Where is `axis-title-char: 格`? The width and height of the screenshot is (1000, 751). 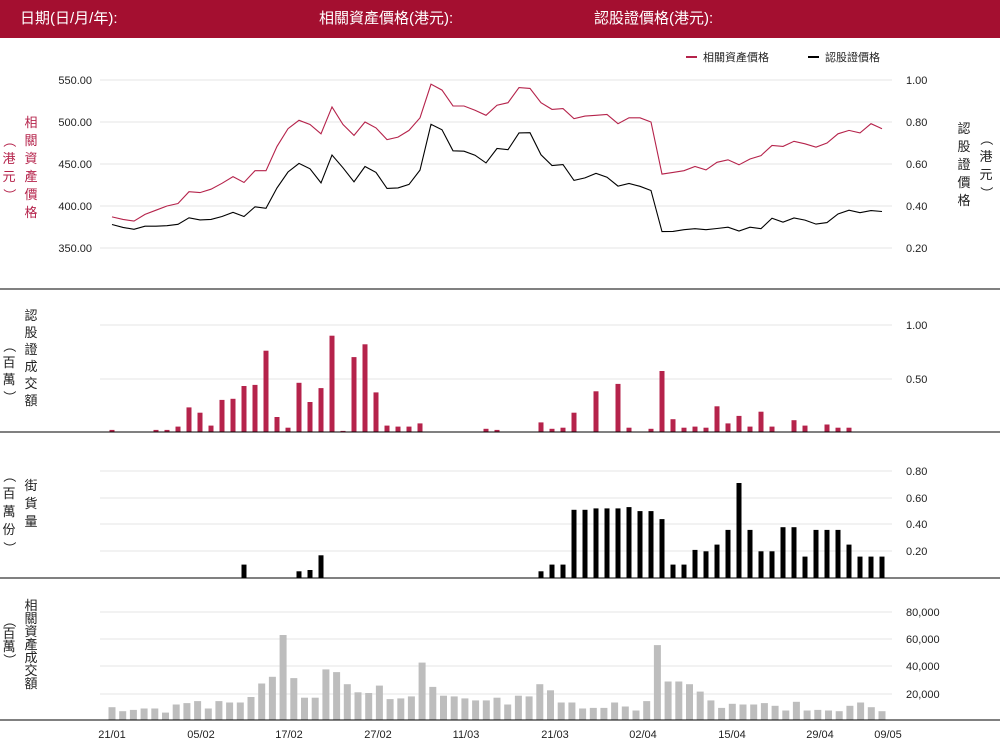 axis-title-char: 格 is located at coordinates (30, 212).